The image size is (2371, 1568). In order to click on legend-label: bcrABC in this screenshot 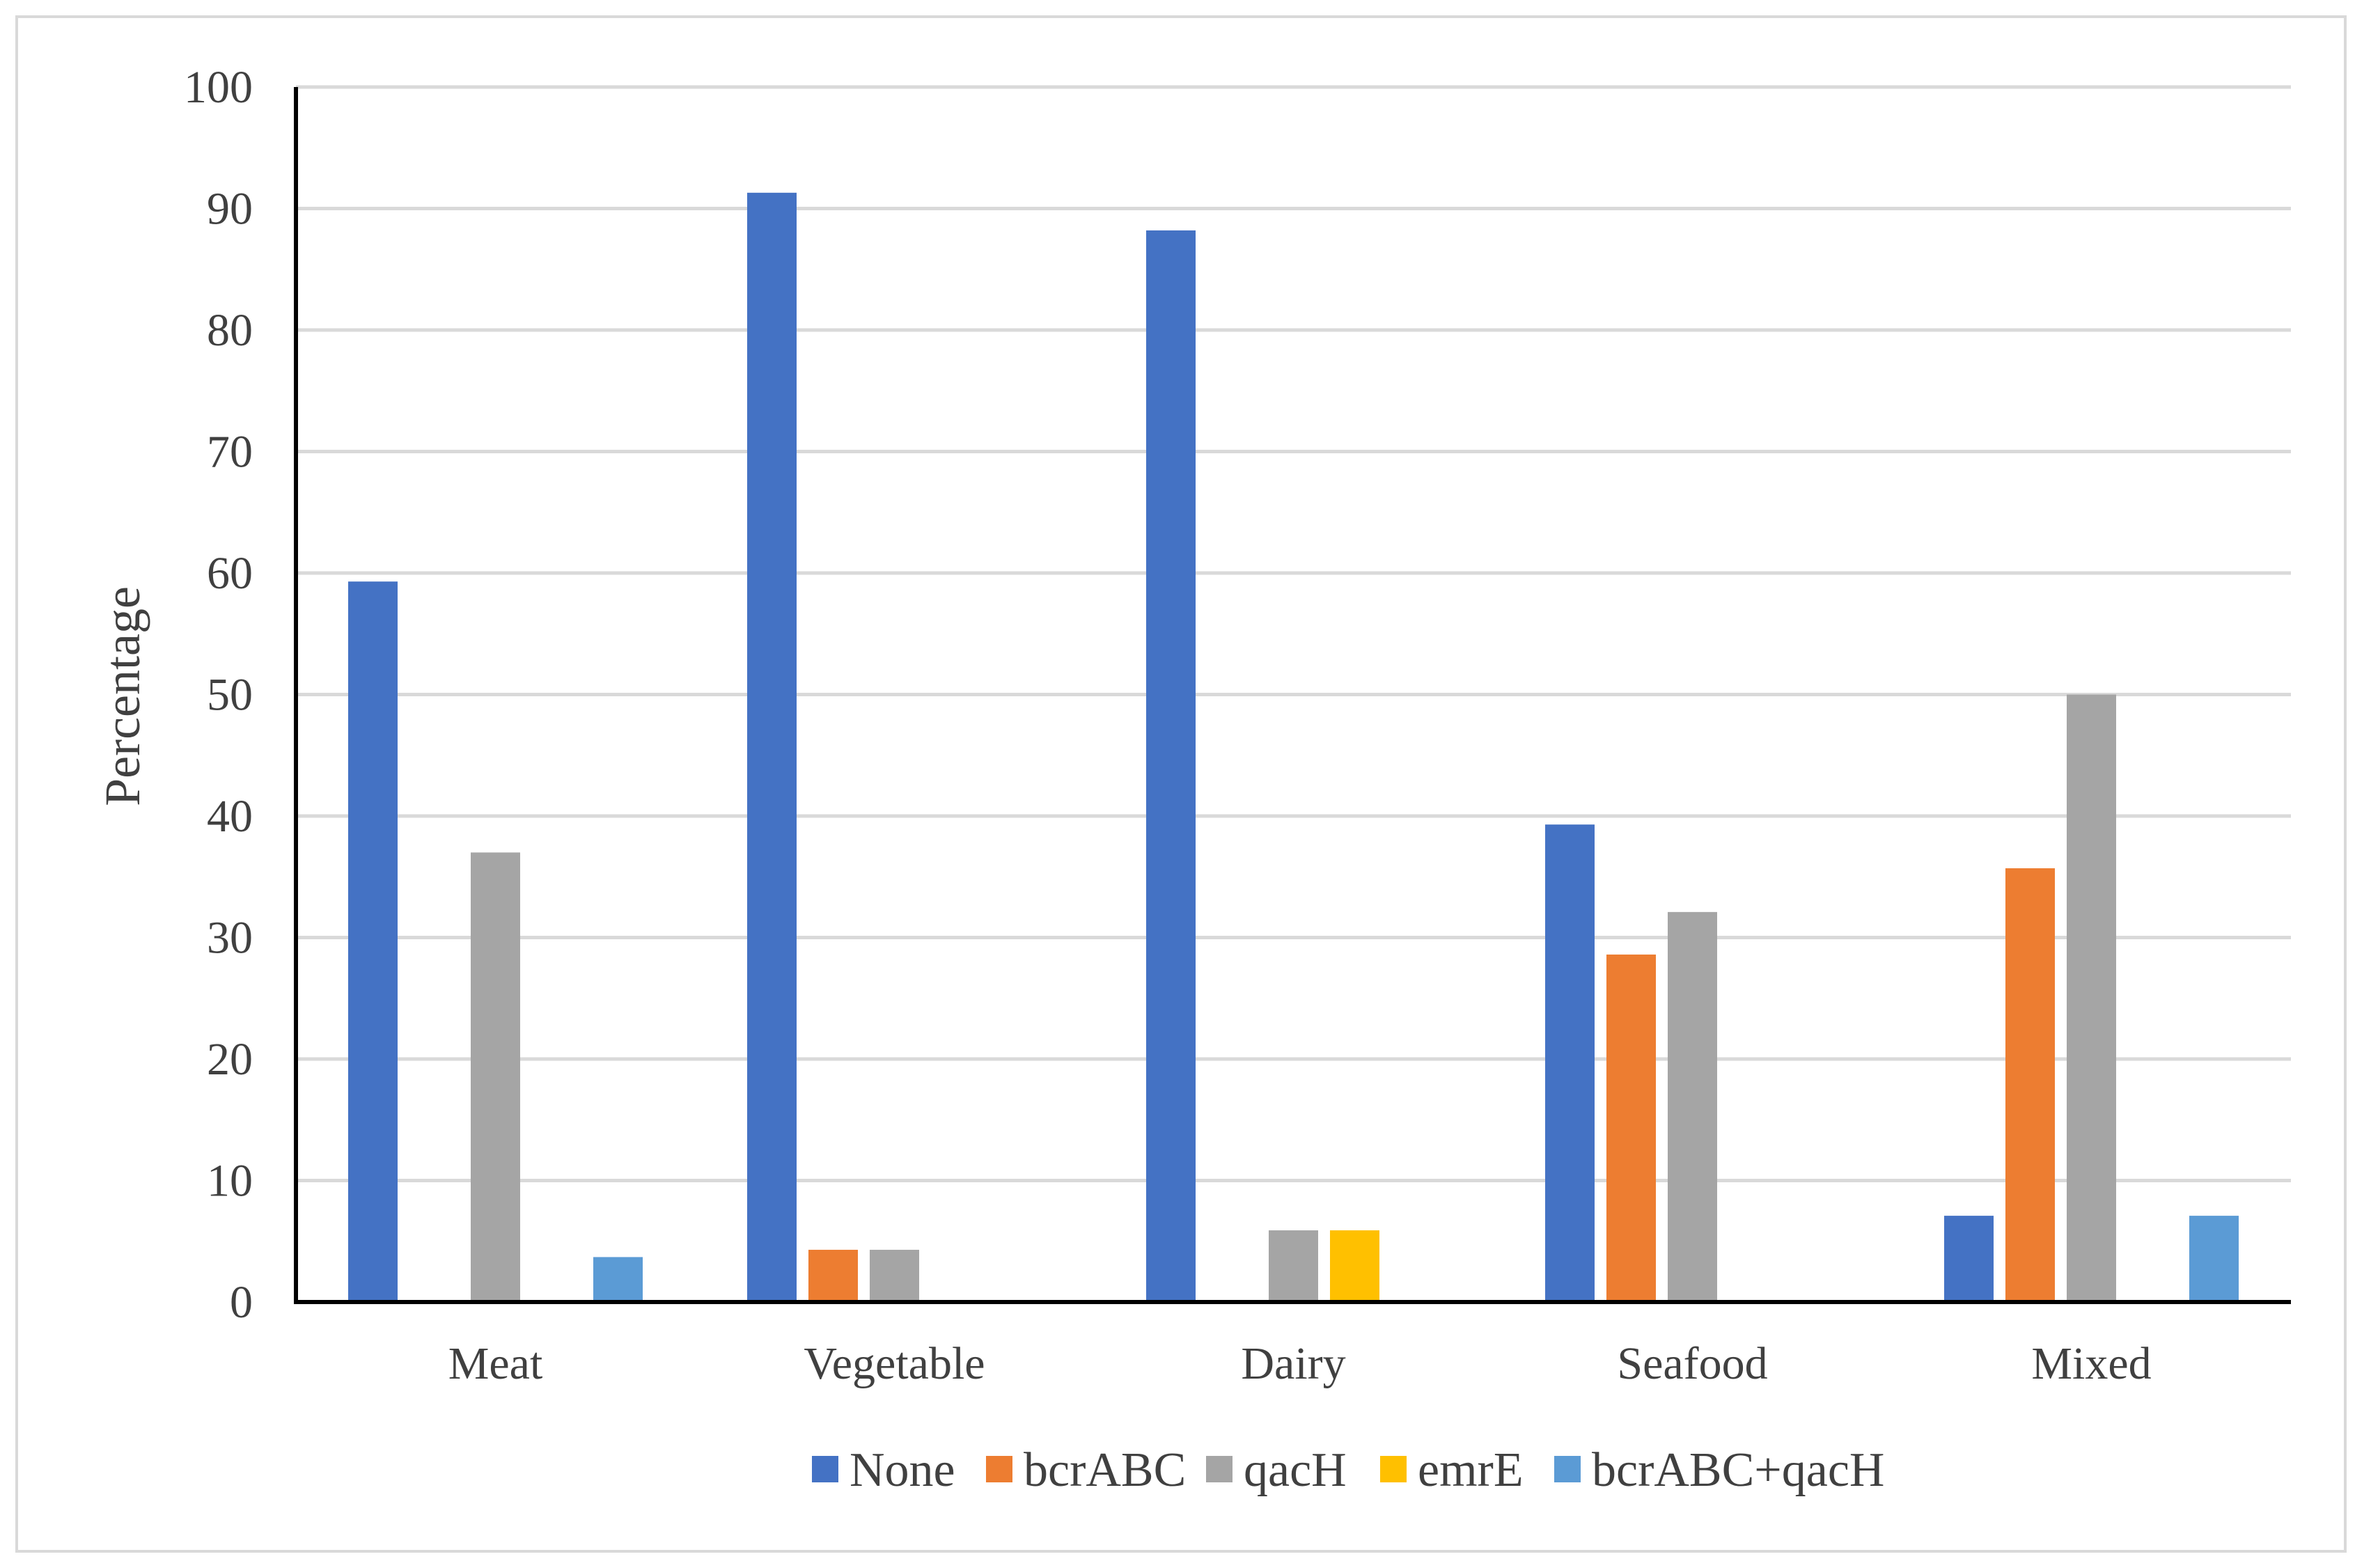, I will do `click(1105, 1470)`.